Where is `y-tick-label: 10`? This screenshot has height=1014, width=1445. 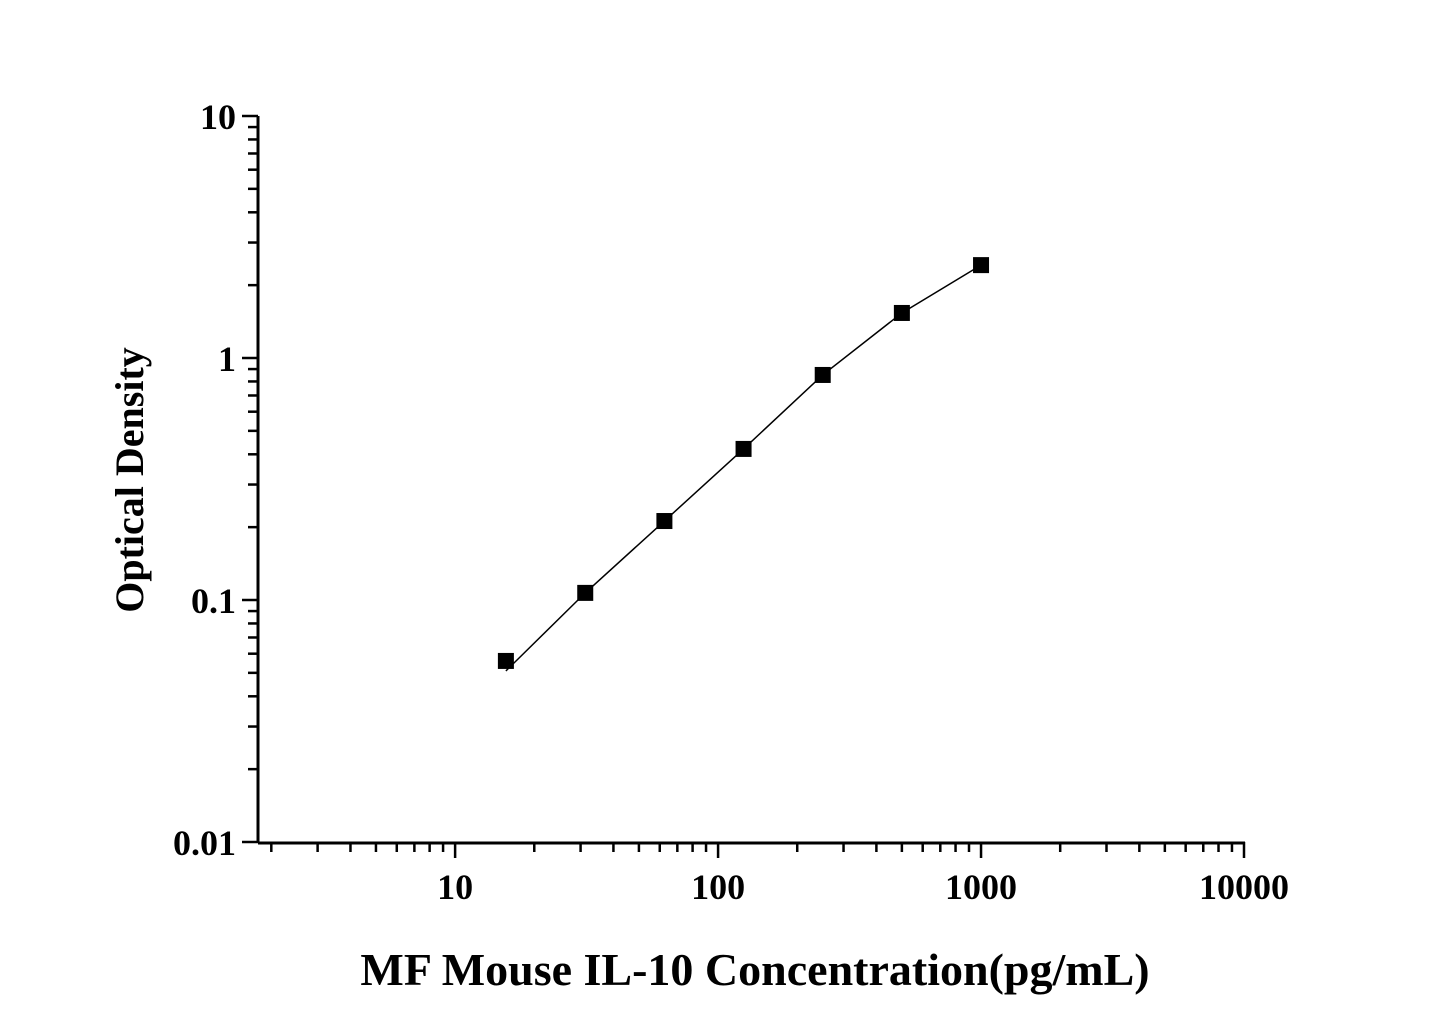 y-tick-label: 10 is located at coordinates (218, 117).